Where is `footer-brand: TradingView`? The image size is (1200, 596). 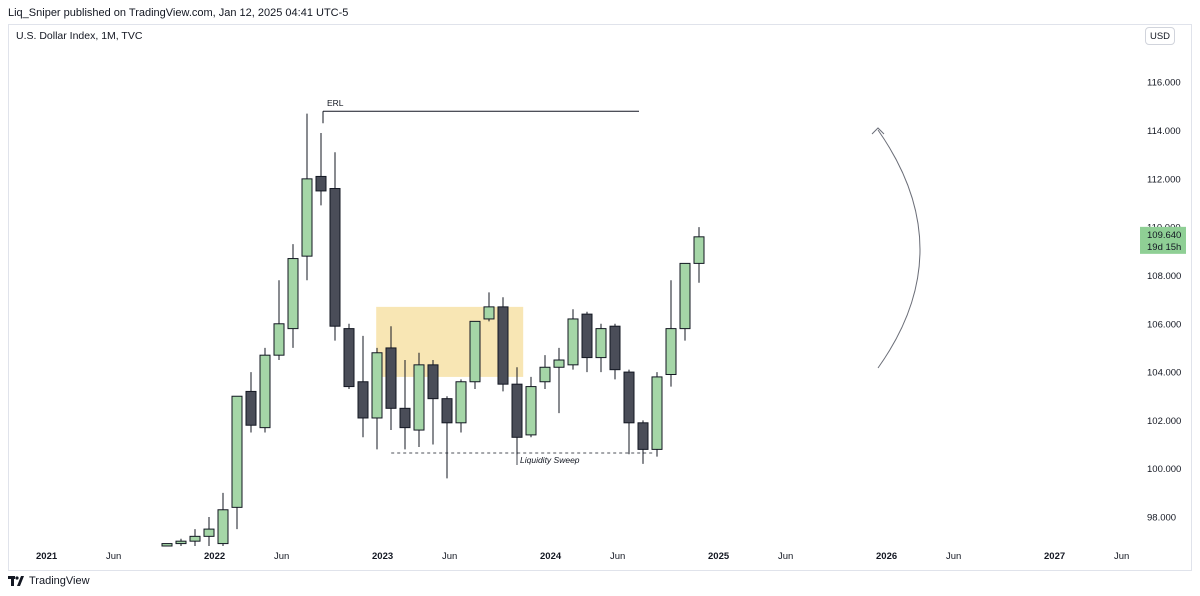 footer-brand: TradingView is located at coordinates (49, 581).